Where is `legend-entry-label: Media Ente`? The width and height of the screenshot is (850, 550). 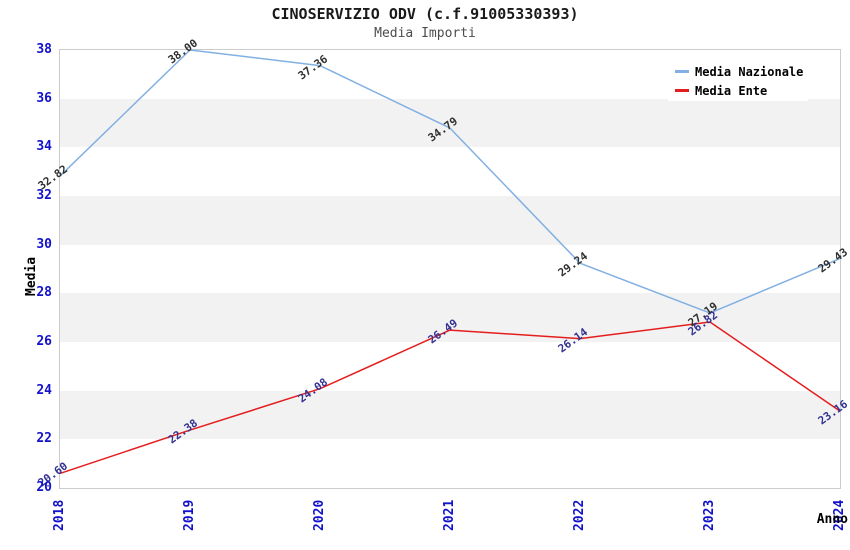 legend-entry-label: Media Ente is located at coordinates (731, 90).